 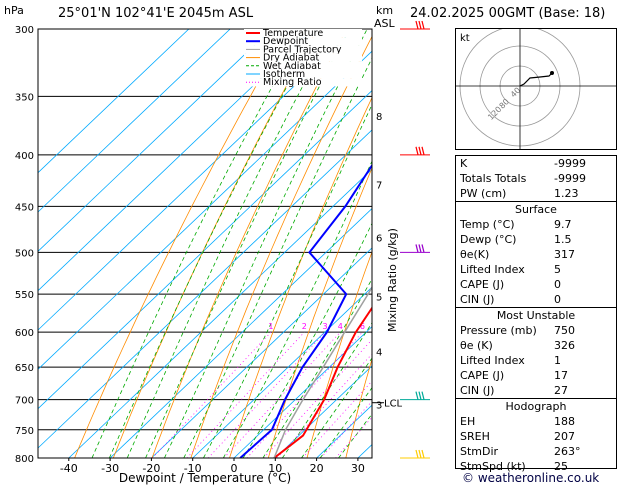 I want to click on temperature-line, so click(x=322, y=382).